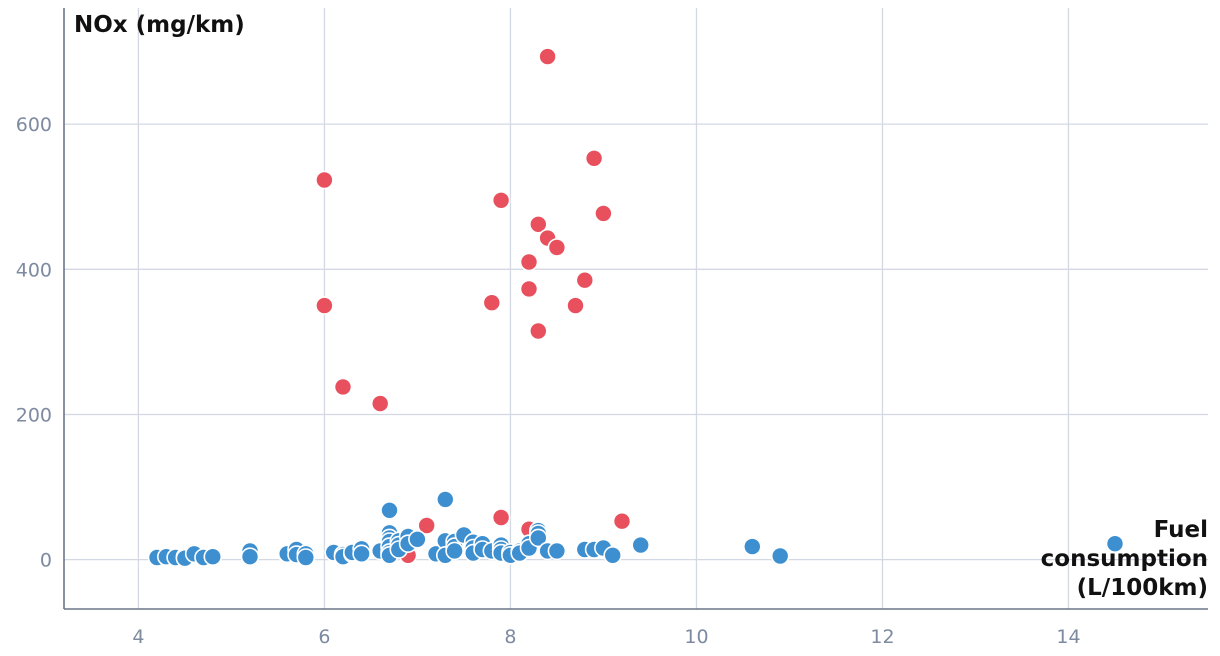 This screenshot has height=656, width=1220. I want to click on x-tick-label: 10, so click(696, 637).